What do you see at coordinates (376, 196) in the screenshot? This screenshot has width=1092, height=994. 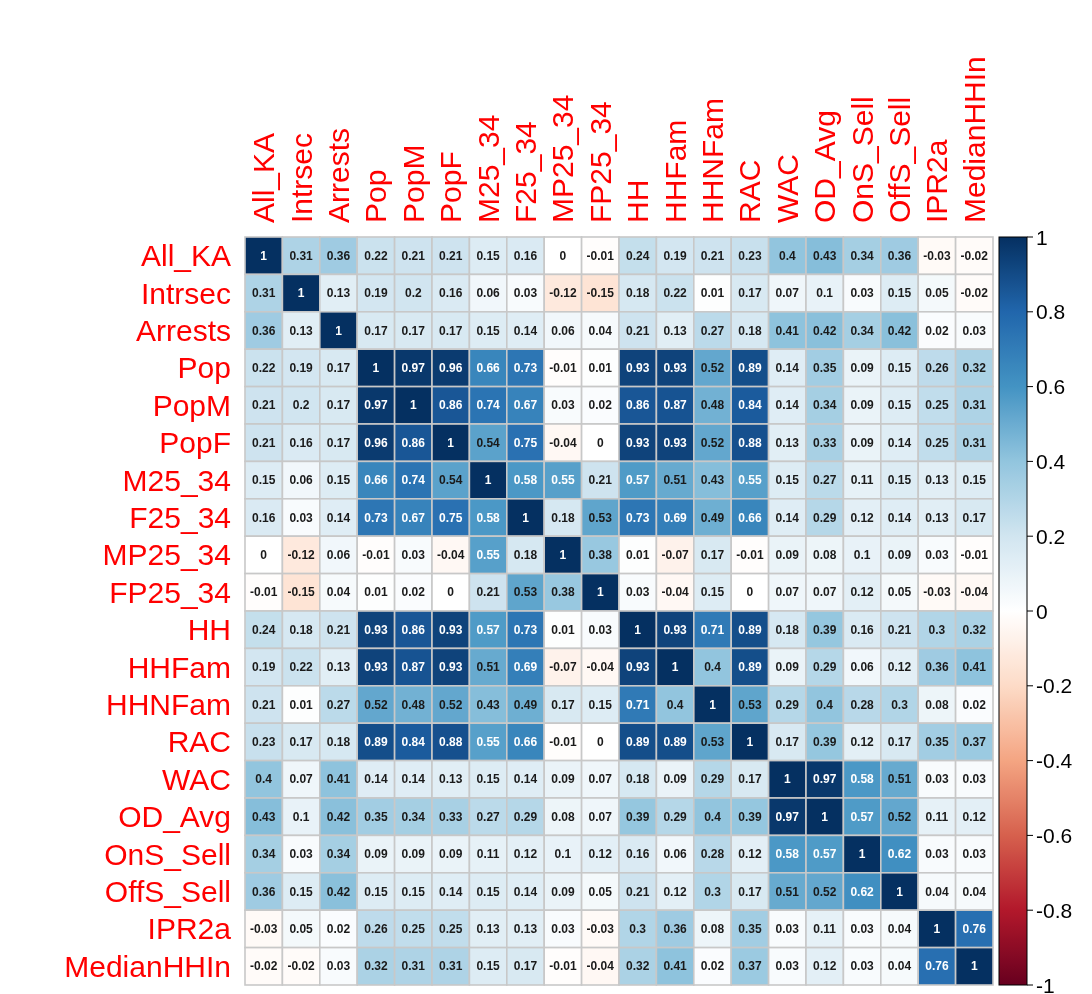 I see `x-tick-label: Pop` at bounding box center [376, 196].